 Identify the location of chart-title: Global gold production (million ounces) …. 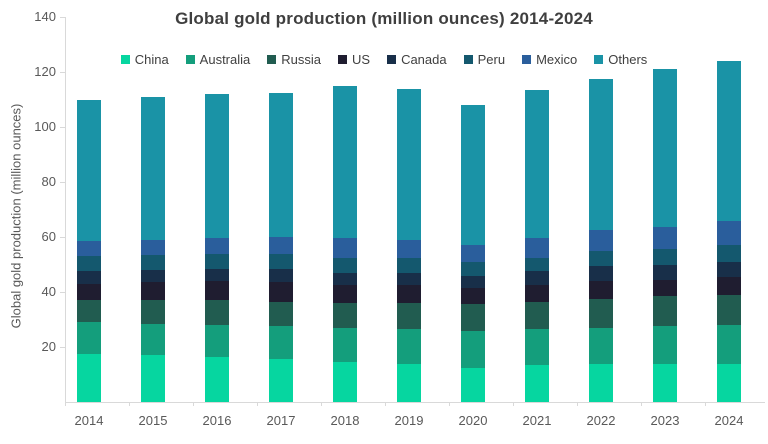
(384, 18).